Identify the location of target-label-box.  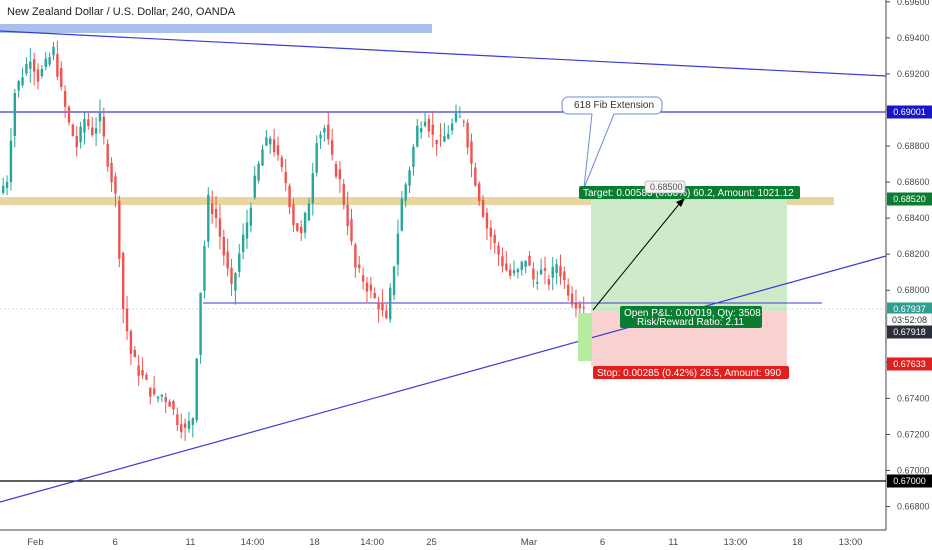
(689, 192).